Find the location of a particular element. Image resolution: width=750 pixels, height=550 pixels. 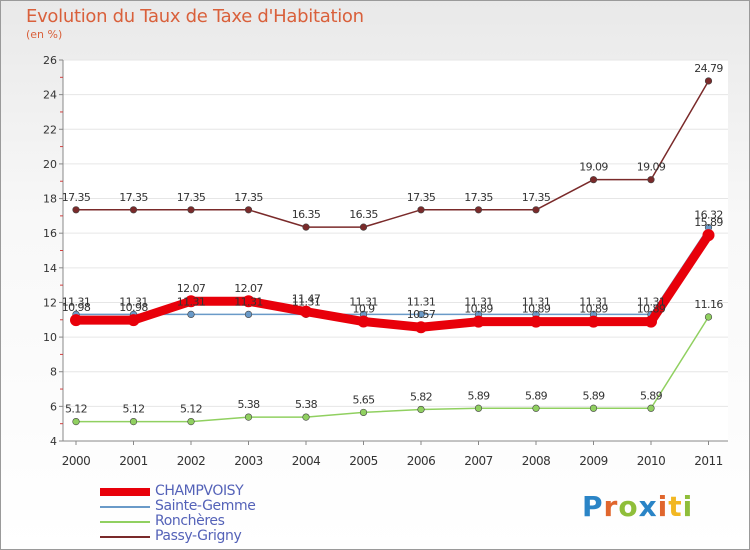

data-label: 11.16 is located at coordinates (708, 304).